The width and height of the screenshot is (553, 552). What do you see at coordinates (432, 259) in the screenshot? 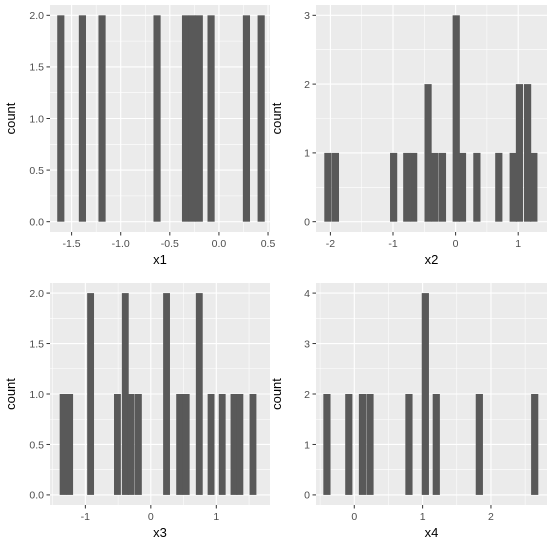
I see `x-axis-title: x2` at bounding box center [432, 259].